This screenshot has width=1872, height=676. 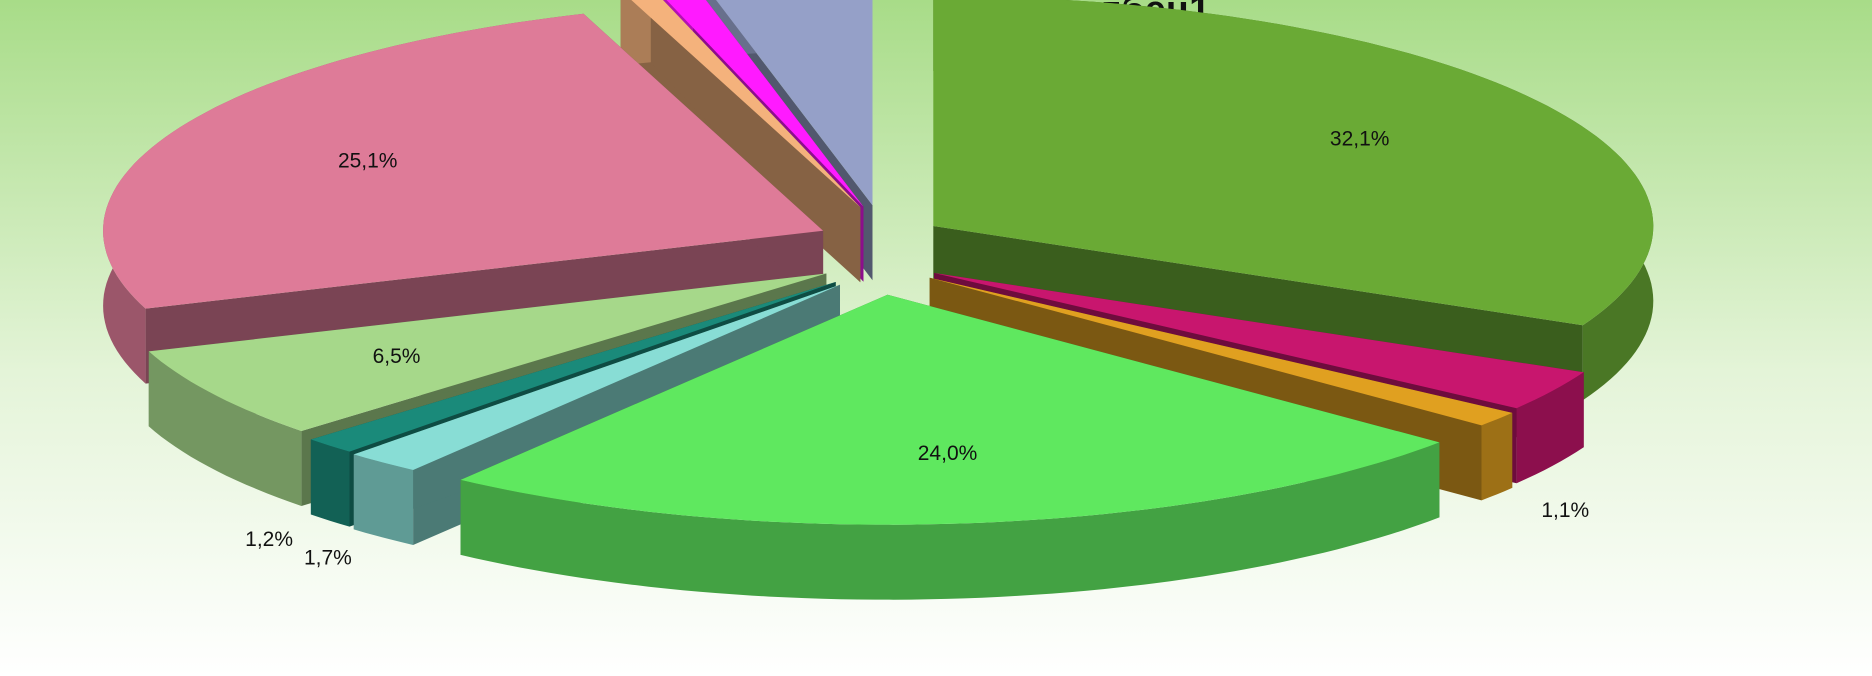 What do you see at coordinates (1360, 139) in the screenshot?
I see `data-label: 32,1%` at bounding box center [1360, 139].